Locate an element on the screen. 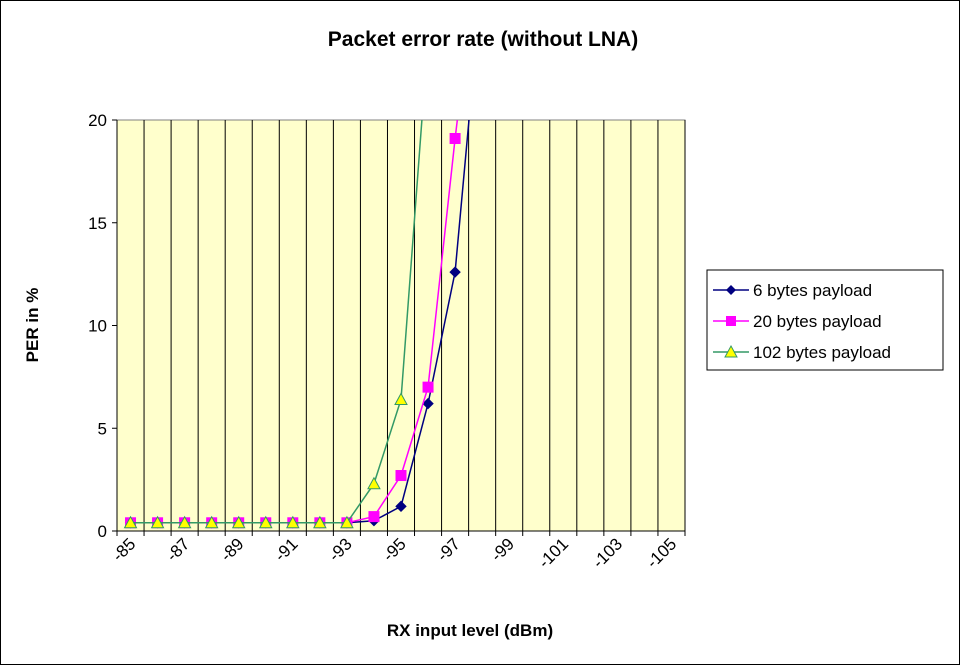  y-tick-label: 10 is located at coordinates (97, 326).